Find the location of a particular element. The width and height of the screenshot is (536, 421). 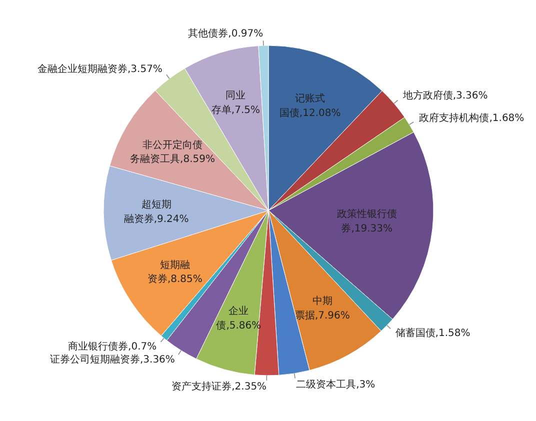

slice-label: 短期融资券,8.85% is located at coordinates (174, 272).